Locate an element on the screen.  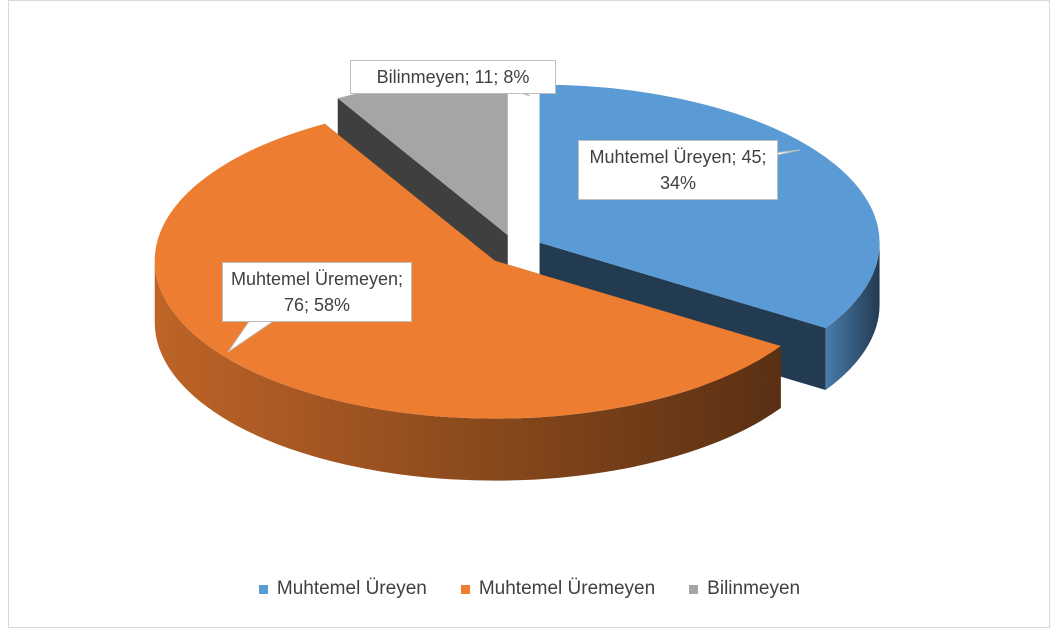
slice-top is located at coordinates (422, 156).